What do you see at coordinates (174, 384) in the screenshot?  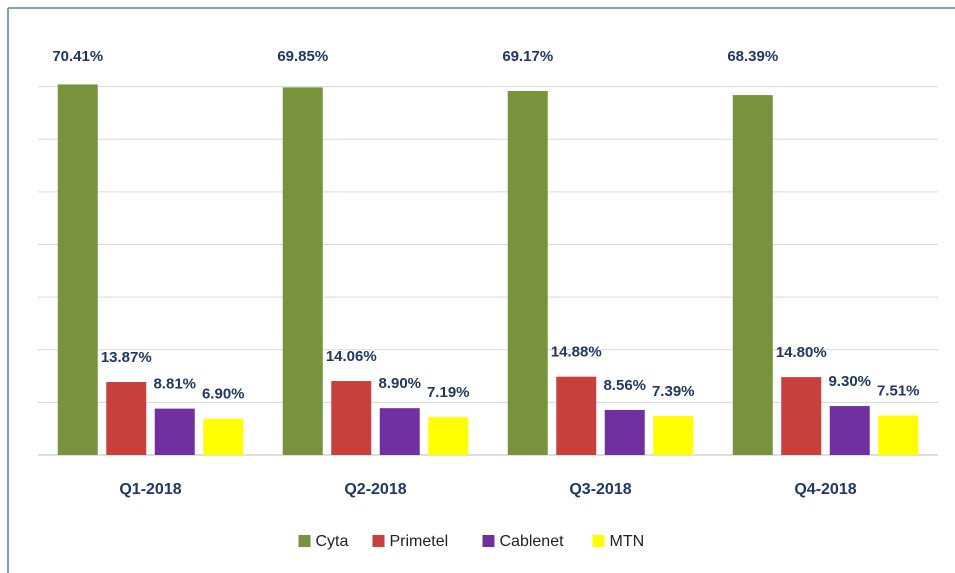 I see `data-label: 8.81%` at bounding box center [174, 384].